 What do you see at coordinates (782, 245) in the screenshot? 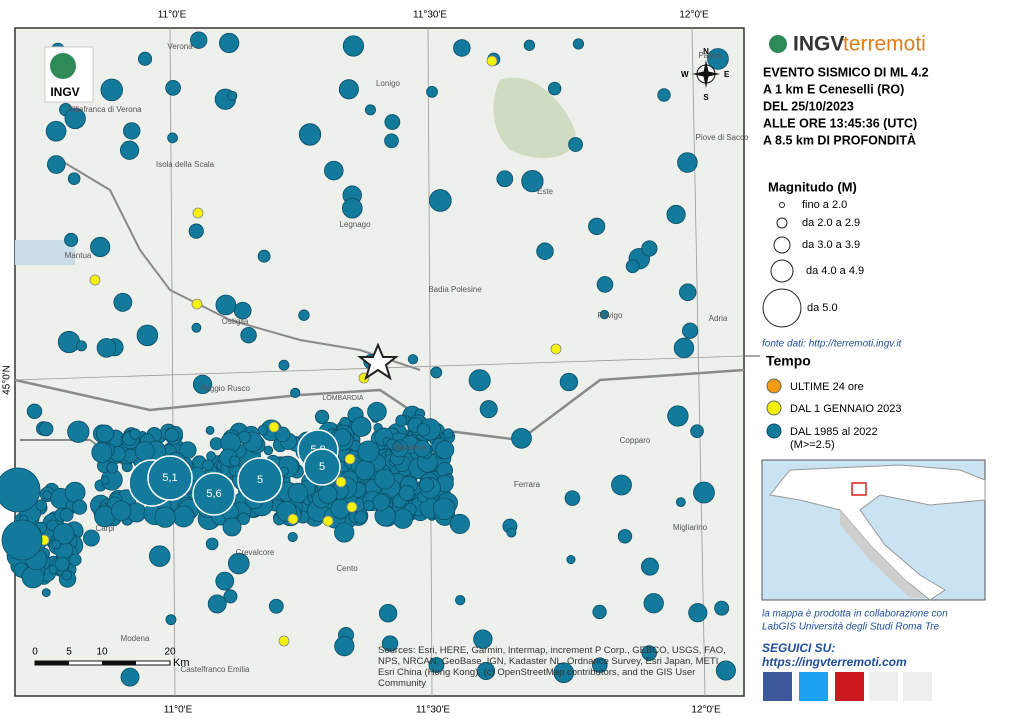
I see `magnitude-symbol` at bounding box center [782, 245].